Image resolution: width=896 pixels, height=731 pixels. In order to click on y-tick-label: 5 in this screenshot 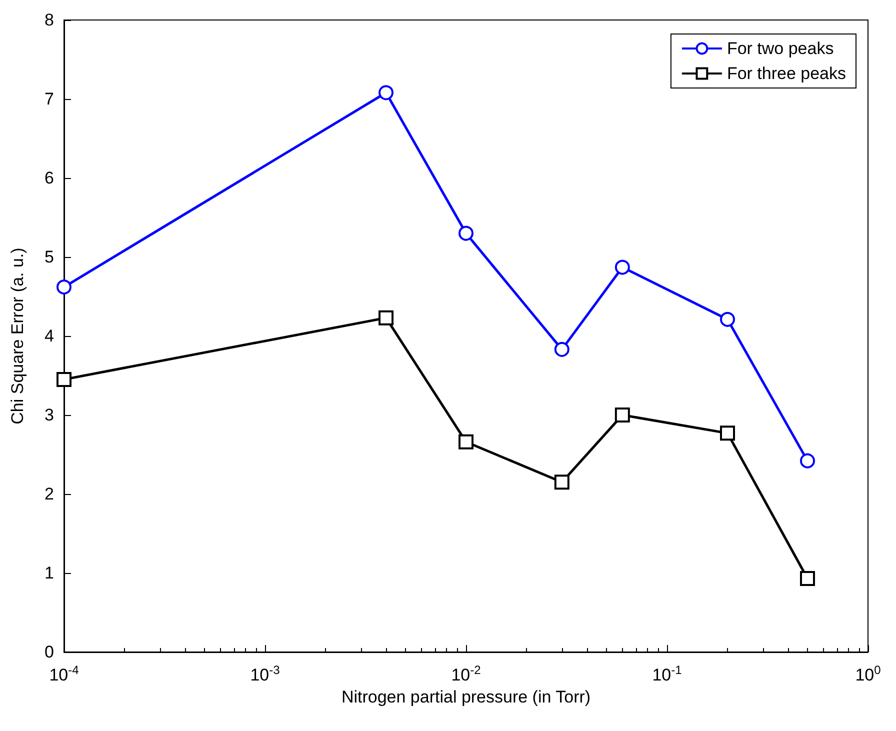, I will do `click(49, 257)`.